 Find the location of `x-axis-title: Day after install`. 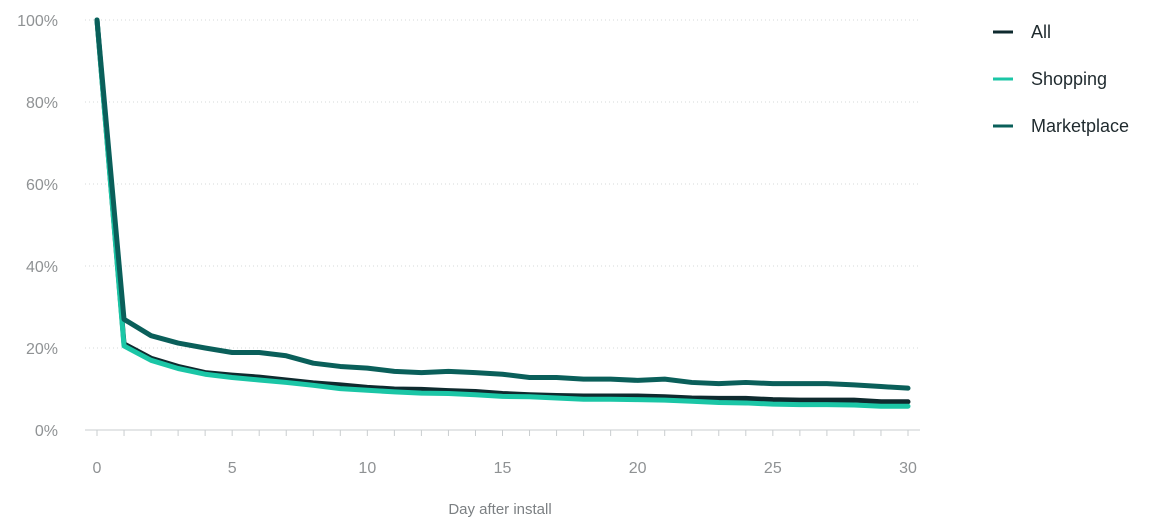

x-axis-title: Day after install is located at coordinates (499, 509).